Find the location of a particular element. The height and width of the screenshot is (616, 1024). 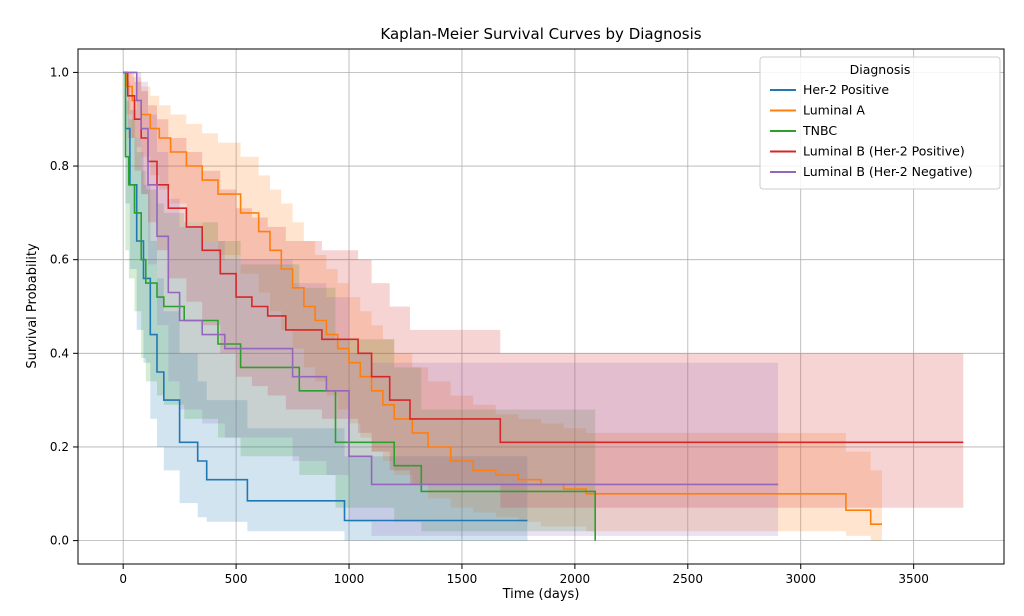

x-tick-label: 3000 is located at coordinates (800, 579).